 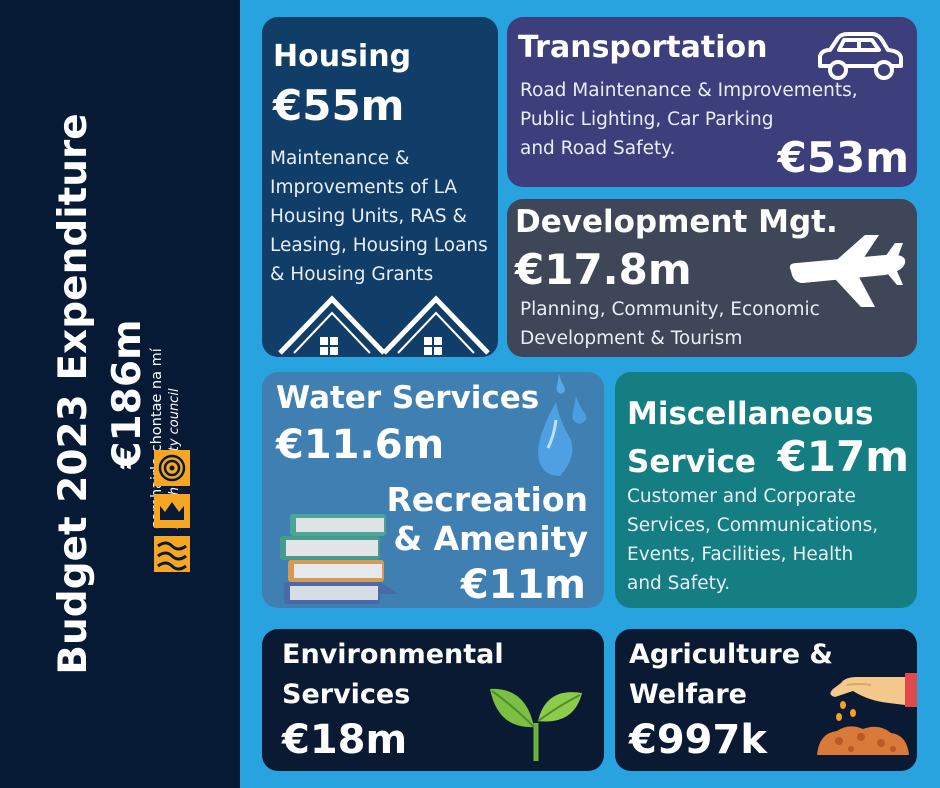 What do you see at coordinates (598, 148) in the screenshot?
I see `transportation-desc-line: and Road Safety.` at bounding box center [598, 148].